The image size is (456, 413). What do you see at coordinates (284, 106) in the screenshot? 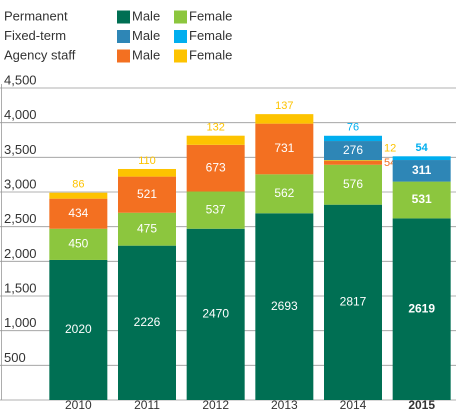
I see `value-label: 137` at bounding box center [284, 106].